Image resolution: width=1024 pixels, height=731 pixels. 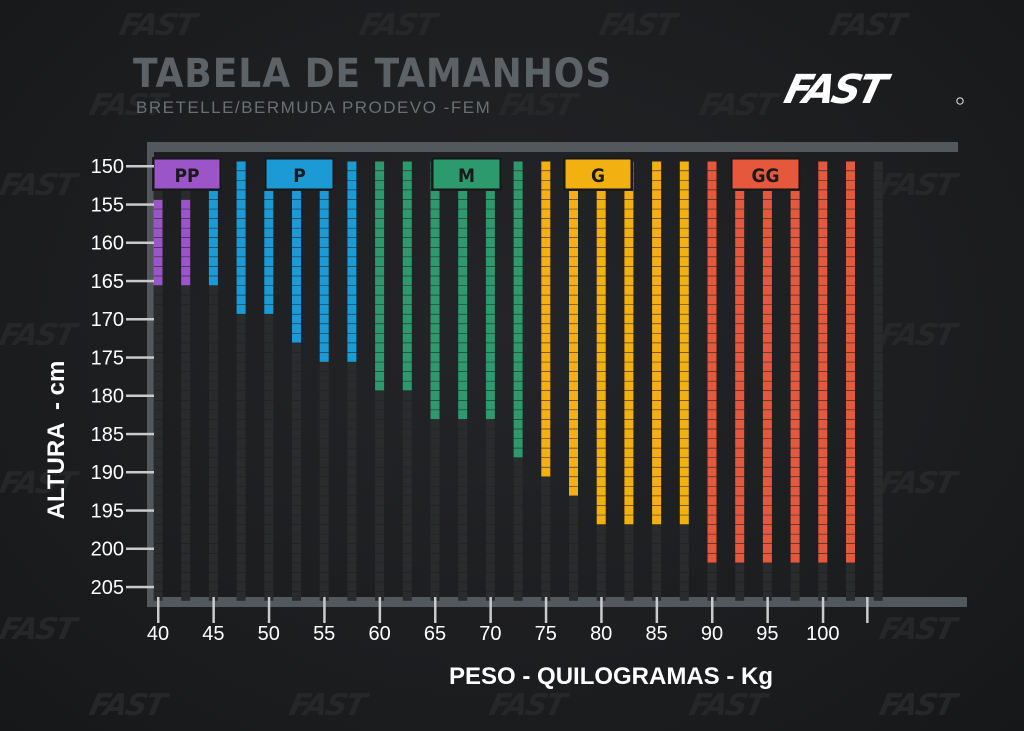 What do you see at coordinates (466, 174) in the screenshot?
I see `legend-m: M` at bounding box center [466, 174].